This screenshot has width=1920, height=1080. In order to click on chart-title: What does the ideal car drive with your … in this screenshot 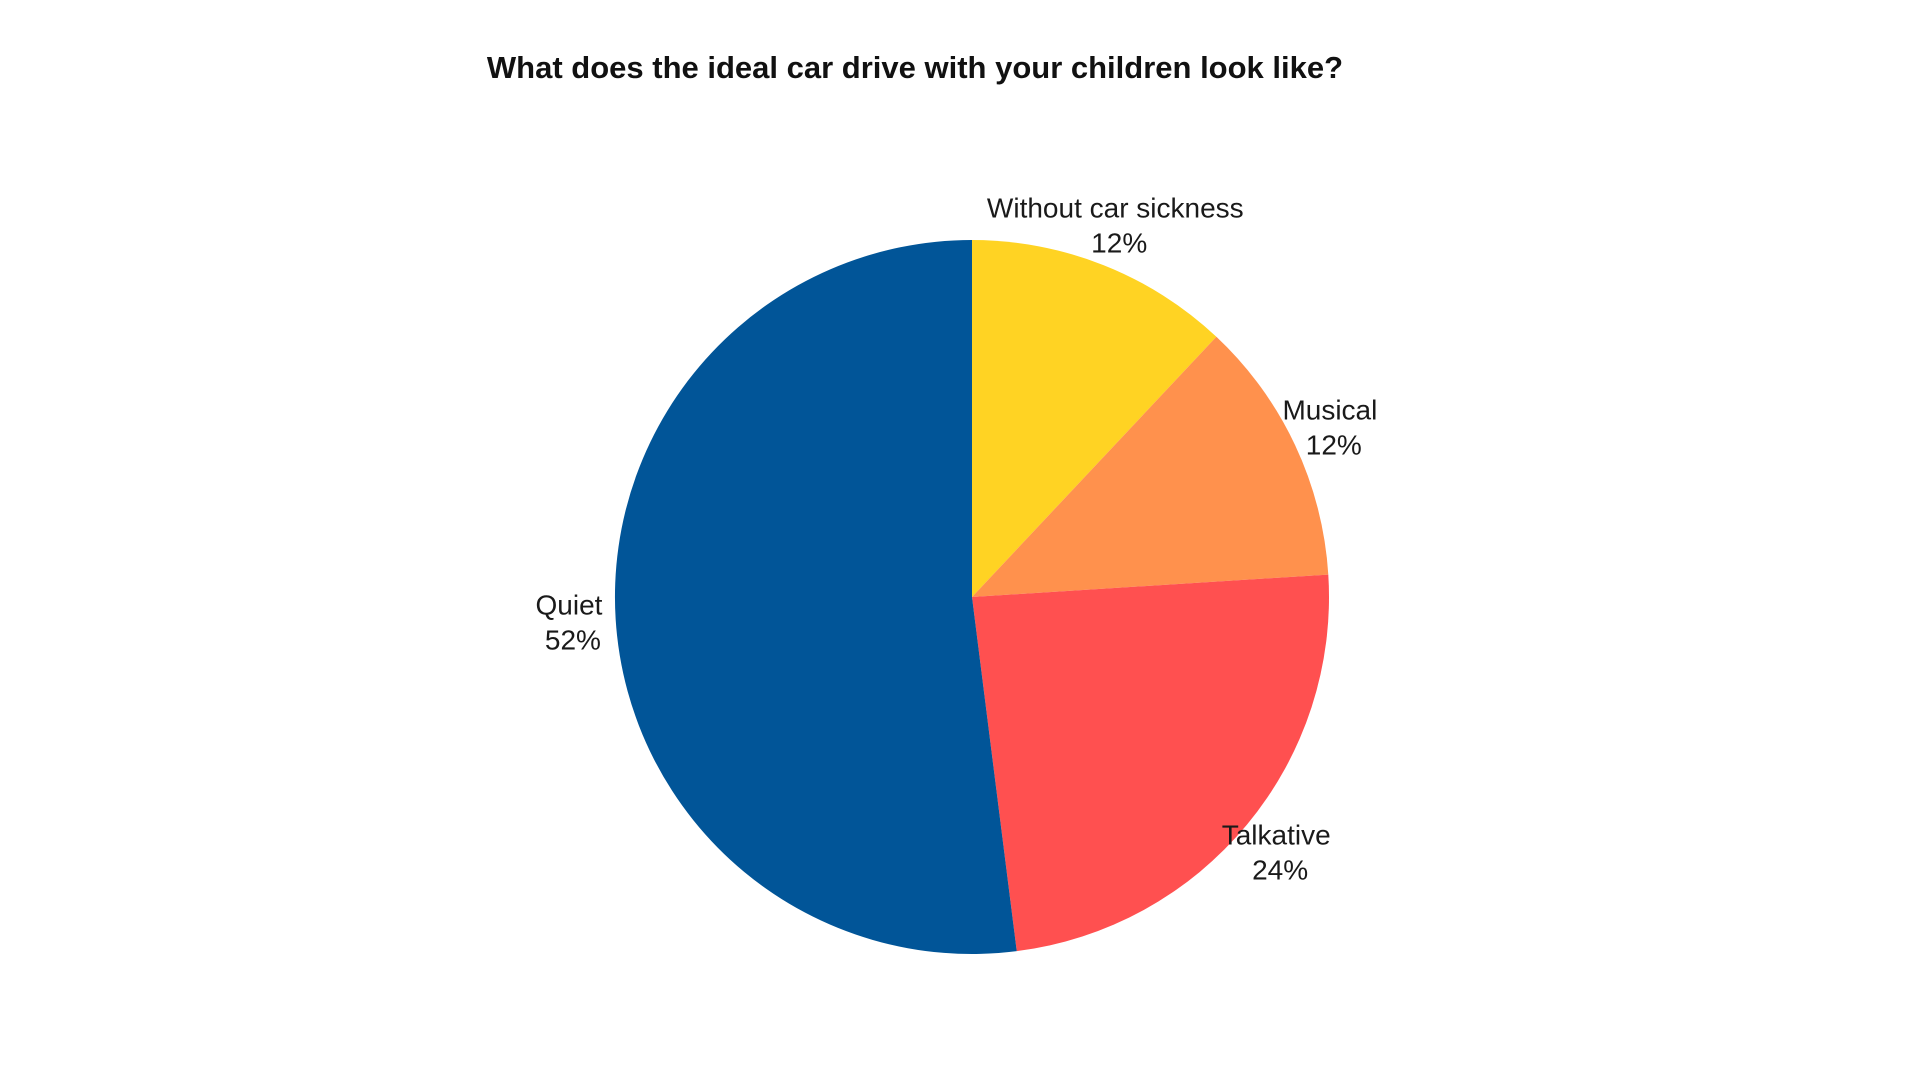, I will do `click(915, 67)`.